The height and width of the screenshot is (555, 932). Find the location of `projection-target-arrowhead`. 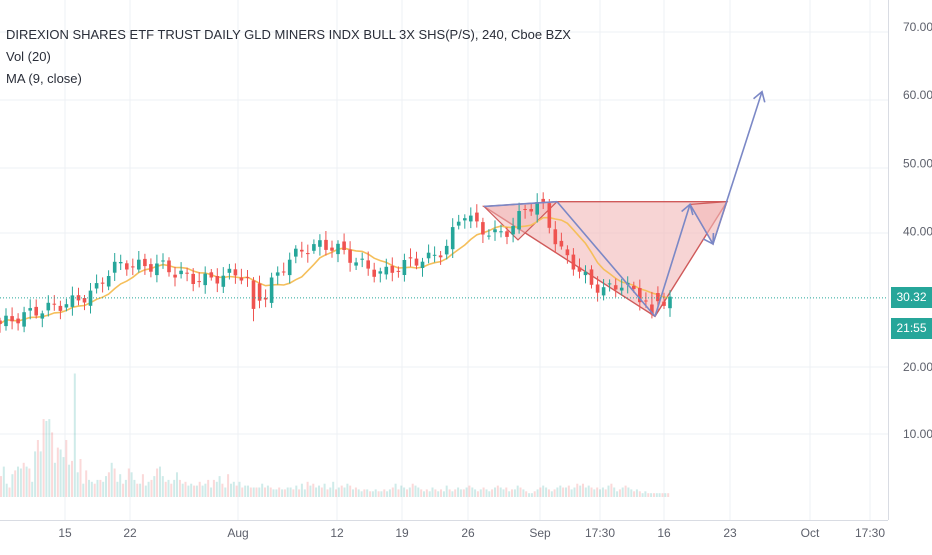

projection-target-arrowhead is located at coordinates (759, 96).